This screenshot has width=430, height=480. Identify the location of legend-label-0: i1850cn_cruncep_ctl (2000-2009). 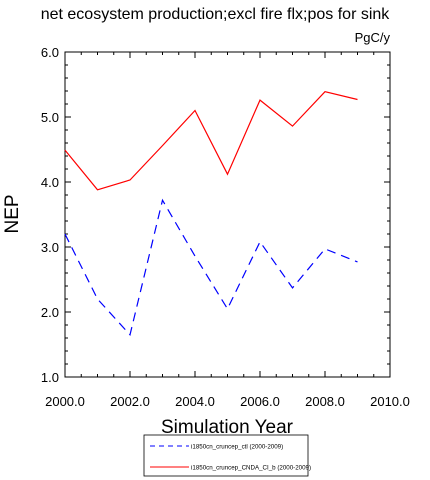
(237, 447).